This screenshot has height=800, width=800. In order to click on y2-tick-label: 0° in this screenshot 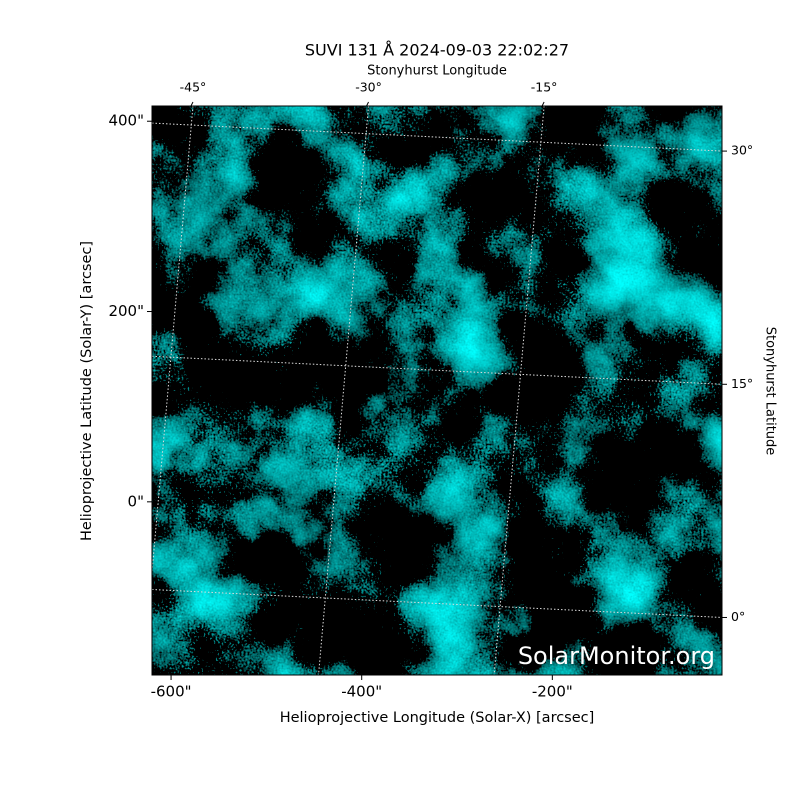, I will do `click(738, 616)`.